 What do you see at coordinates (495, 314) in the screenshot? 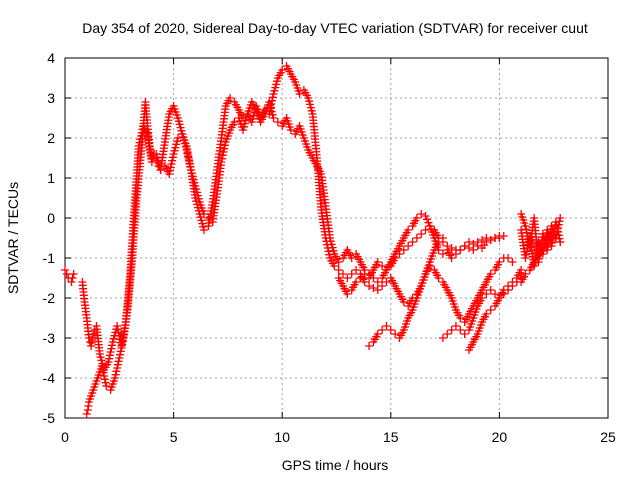
I see `series-segment-g` at bounding box center [495, 314].